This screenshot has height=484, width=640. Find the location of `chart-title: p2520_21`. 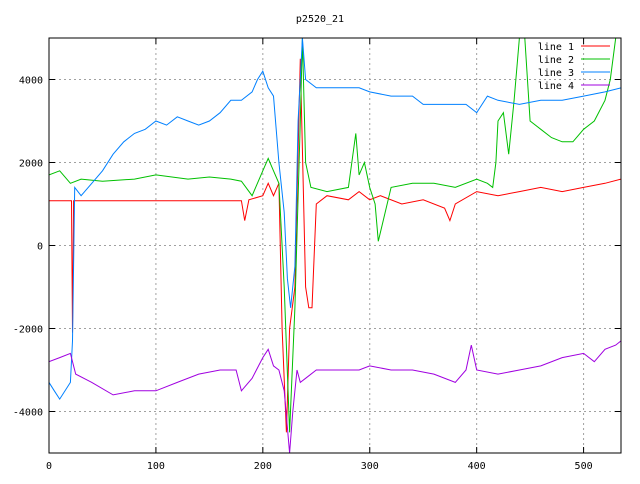

chart-title: p2520_21 is located at coordinates (320, 19).